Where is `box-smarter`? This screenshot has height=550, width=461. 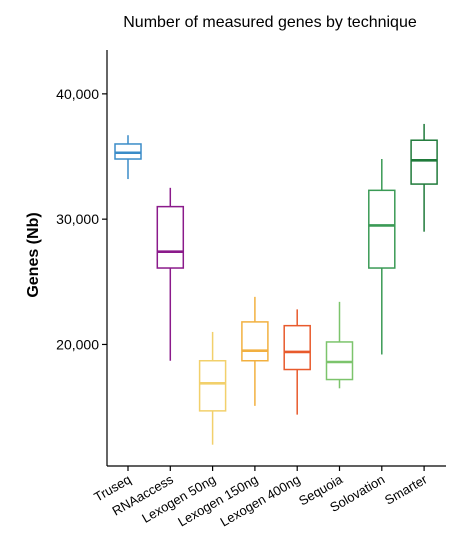 box-smarter is located at coordinates (424, 177).